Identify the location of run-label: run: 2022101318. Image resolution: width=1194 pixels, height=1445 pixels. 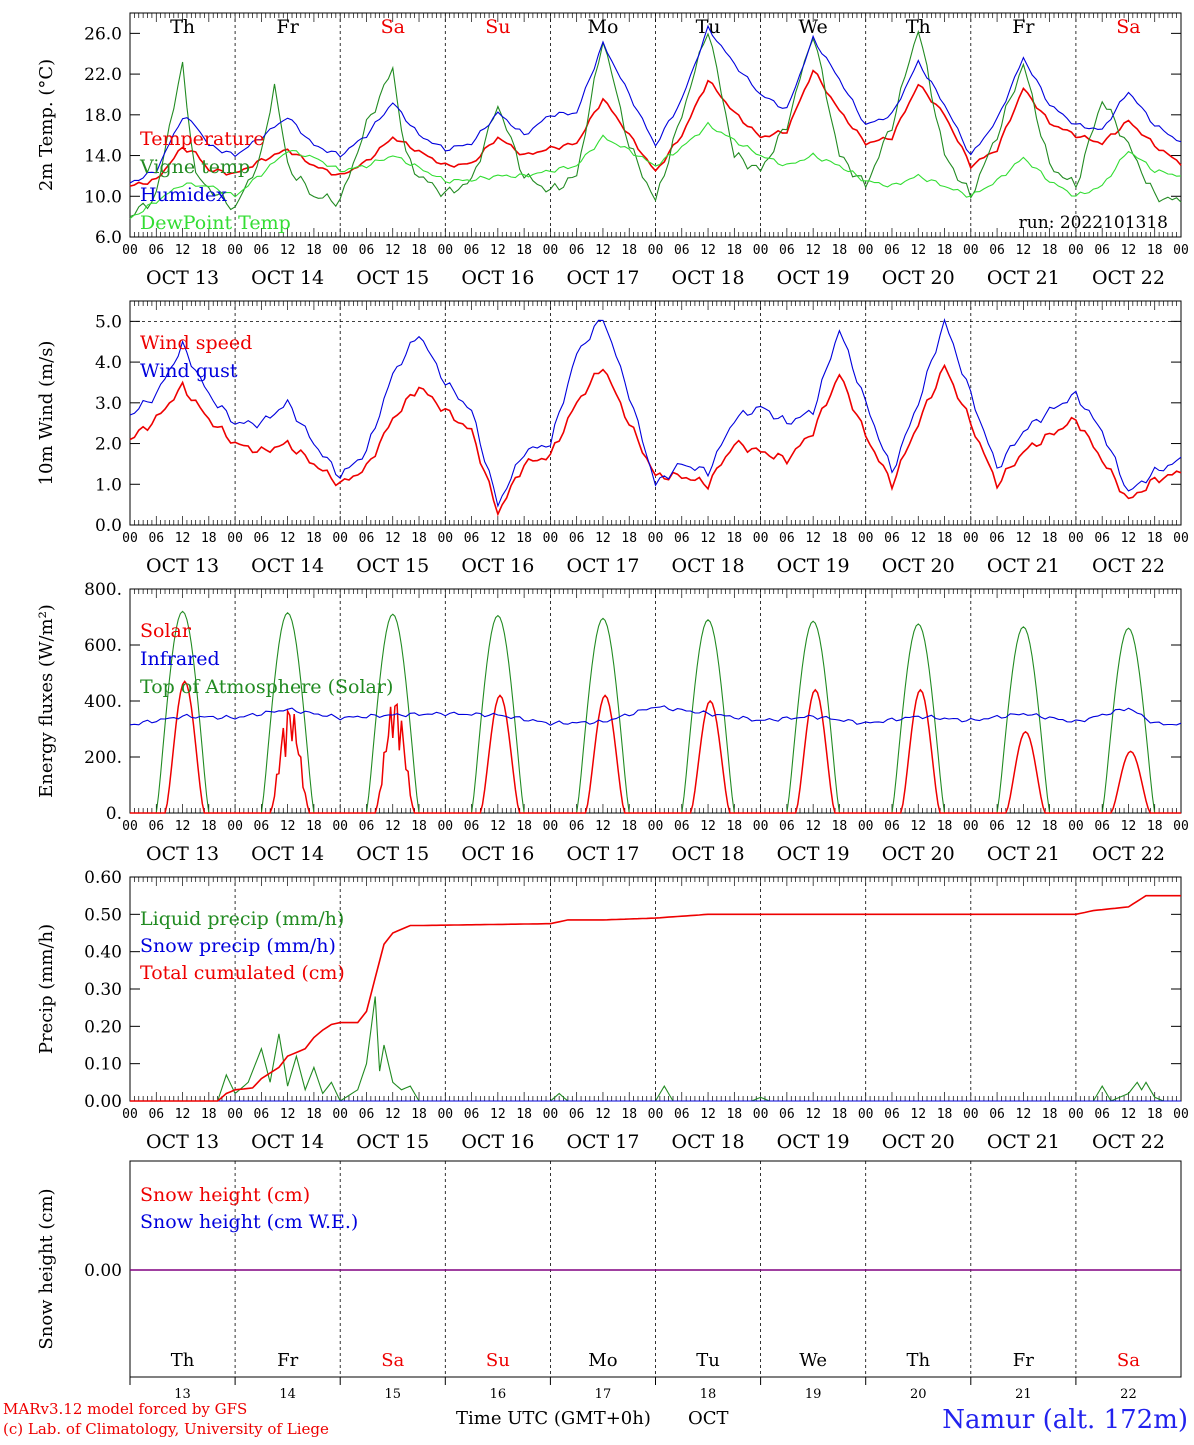
(1093, 223).